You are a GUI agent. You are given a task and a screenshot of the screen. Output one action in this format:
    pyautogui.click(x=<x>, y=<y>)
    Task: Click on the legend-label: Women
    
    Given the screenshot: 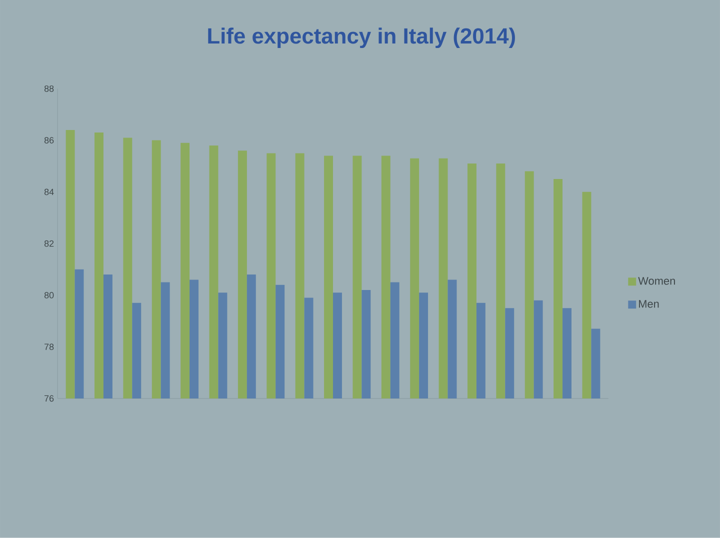 What is the action you would take?
    pyautogui.click(x=656, y=281)
    